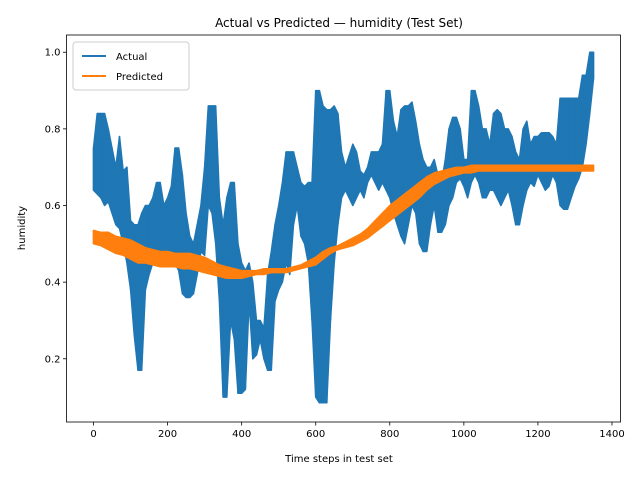 The width and height of the screenshot is (640, 480). What do you see at coordinates (611, 434) in the screenshot?
I see `x-tick-label: 1400` at bounding box center [611, 434].